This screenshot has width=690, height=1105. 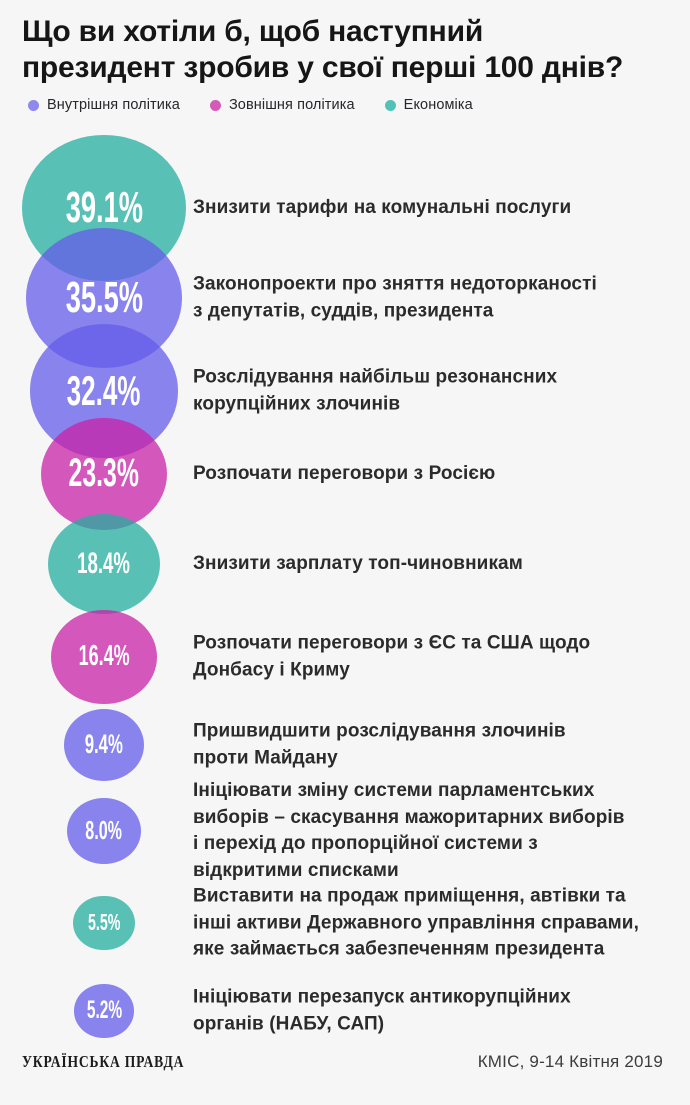 I want to click on bubble-value: 5.2%, so click(x=104, y=1010).